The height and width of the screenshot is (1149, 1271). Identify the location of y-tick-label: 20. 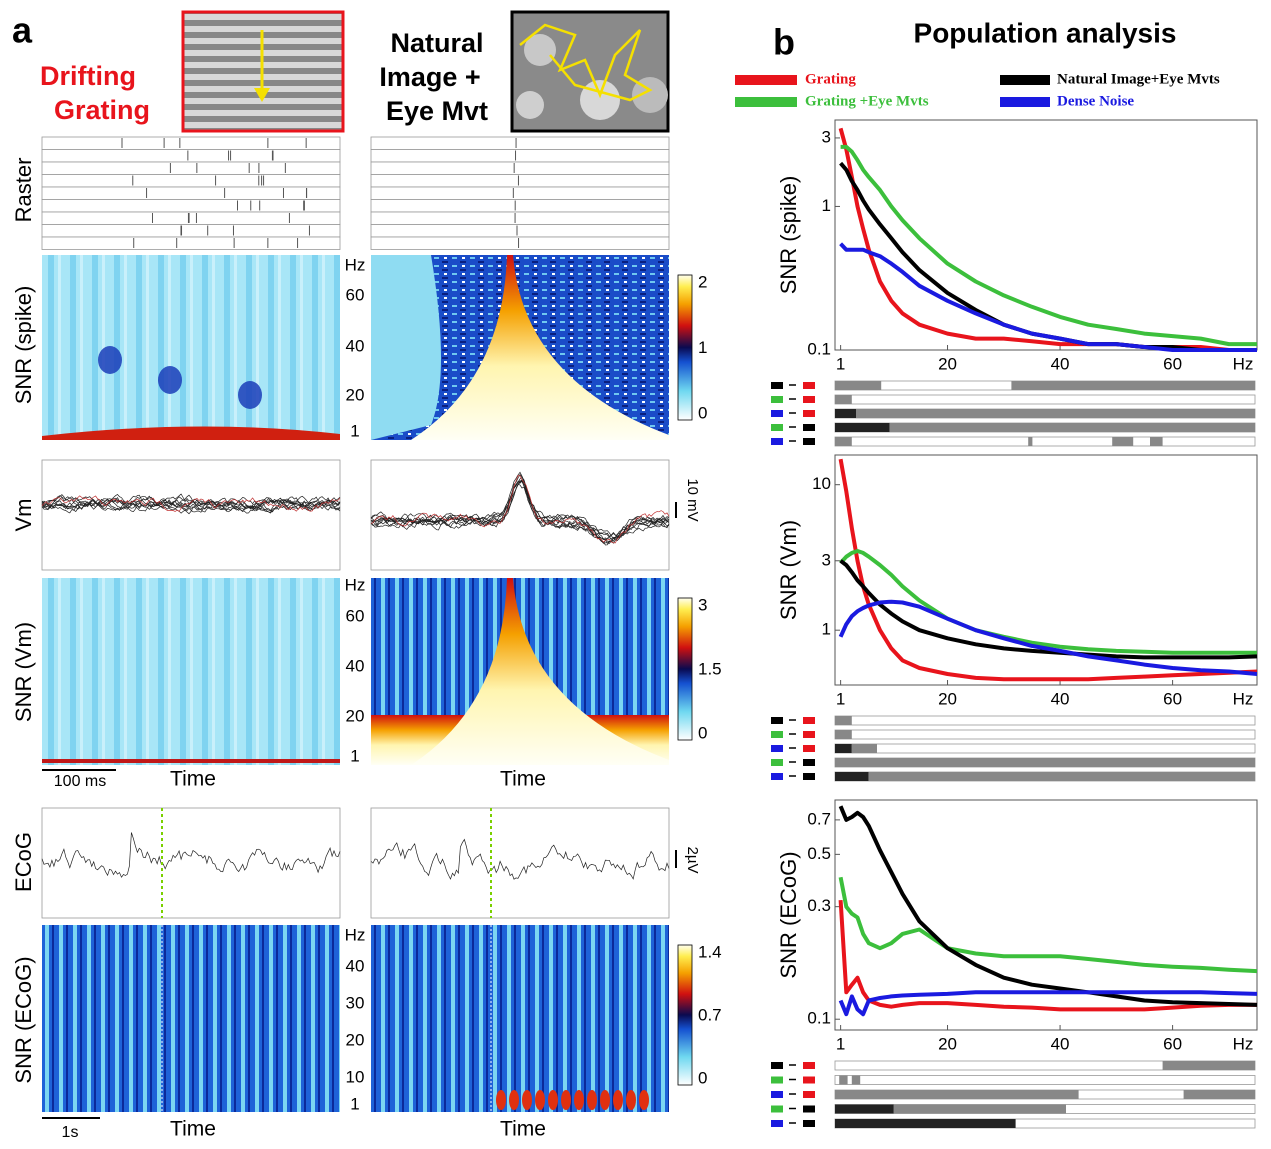
(355, 715).